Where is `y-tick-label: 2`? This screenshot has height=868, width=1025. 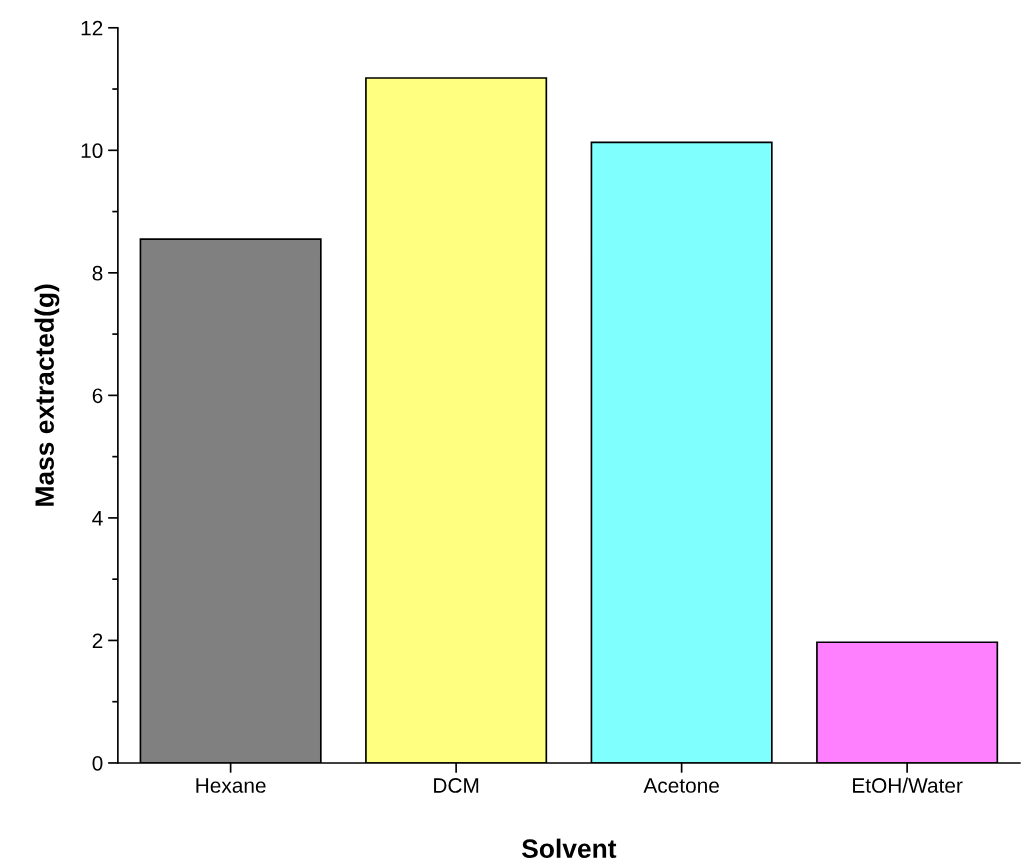
y-tick-label: 2 is located at coordinates (97, 640).